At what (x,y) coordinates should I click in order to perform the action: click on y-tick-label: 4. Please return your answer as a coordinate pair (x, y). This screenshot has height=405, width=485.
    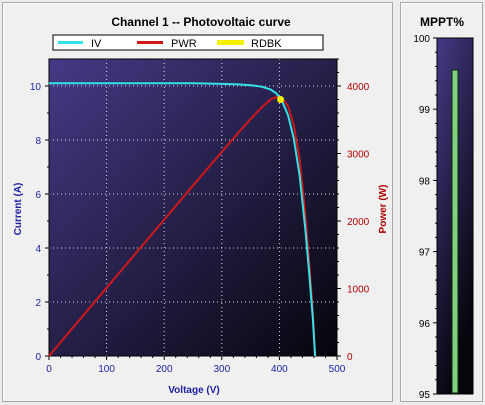
    Looking at the image, I should click on (38, 249).